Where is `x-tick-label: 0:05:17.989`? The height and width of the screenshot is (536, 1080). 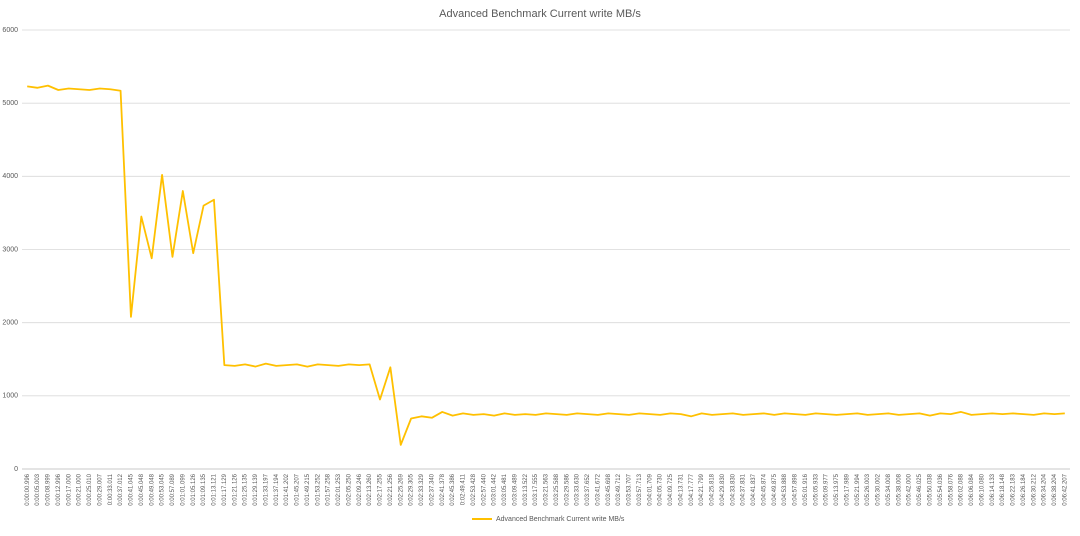
x-tick-label: 0:05:17.989 is located at coordinates (847, 489).